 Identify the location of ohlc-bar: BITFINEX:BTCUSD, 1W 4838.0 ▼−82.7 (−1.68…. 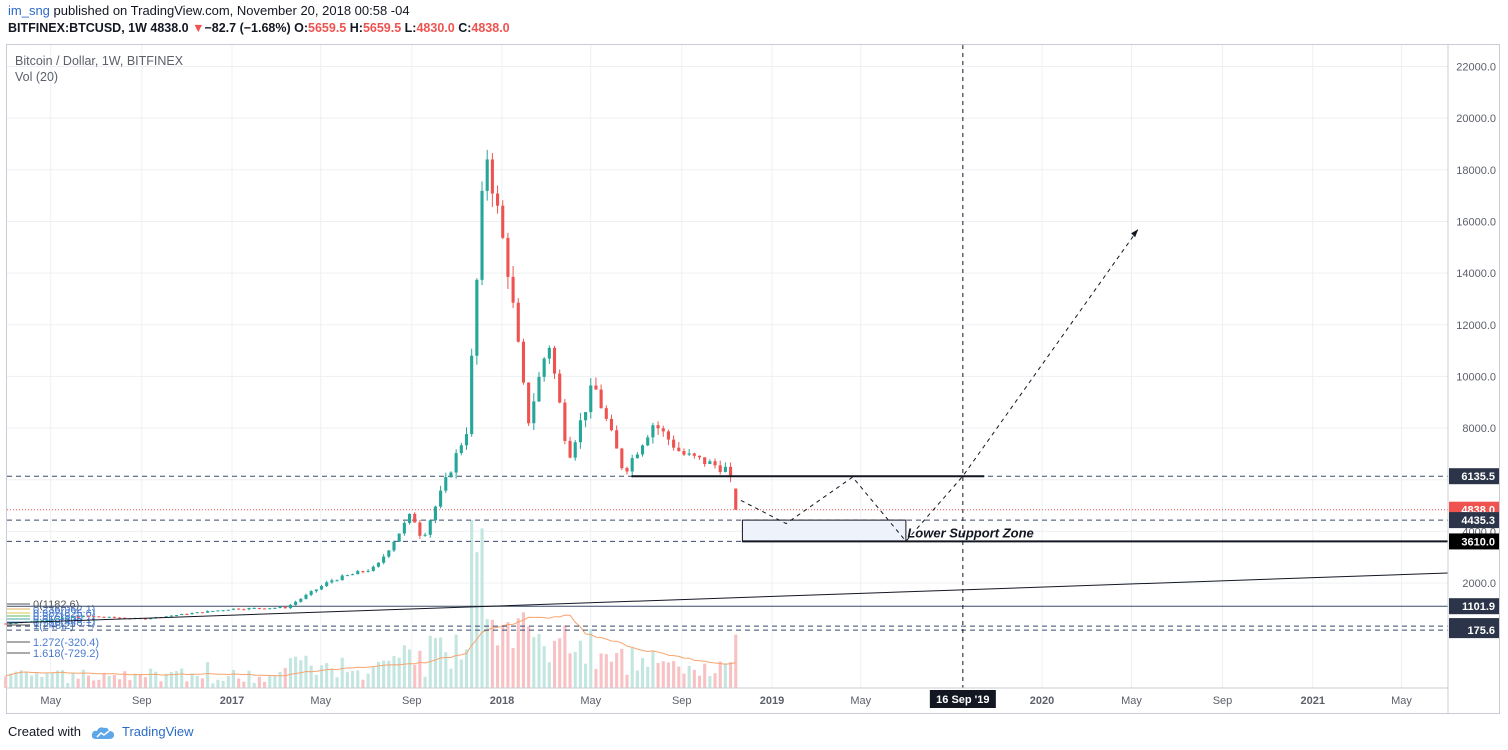
(259, 28).